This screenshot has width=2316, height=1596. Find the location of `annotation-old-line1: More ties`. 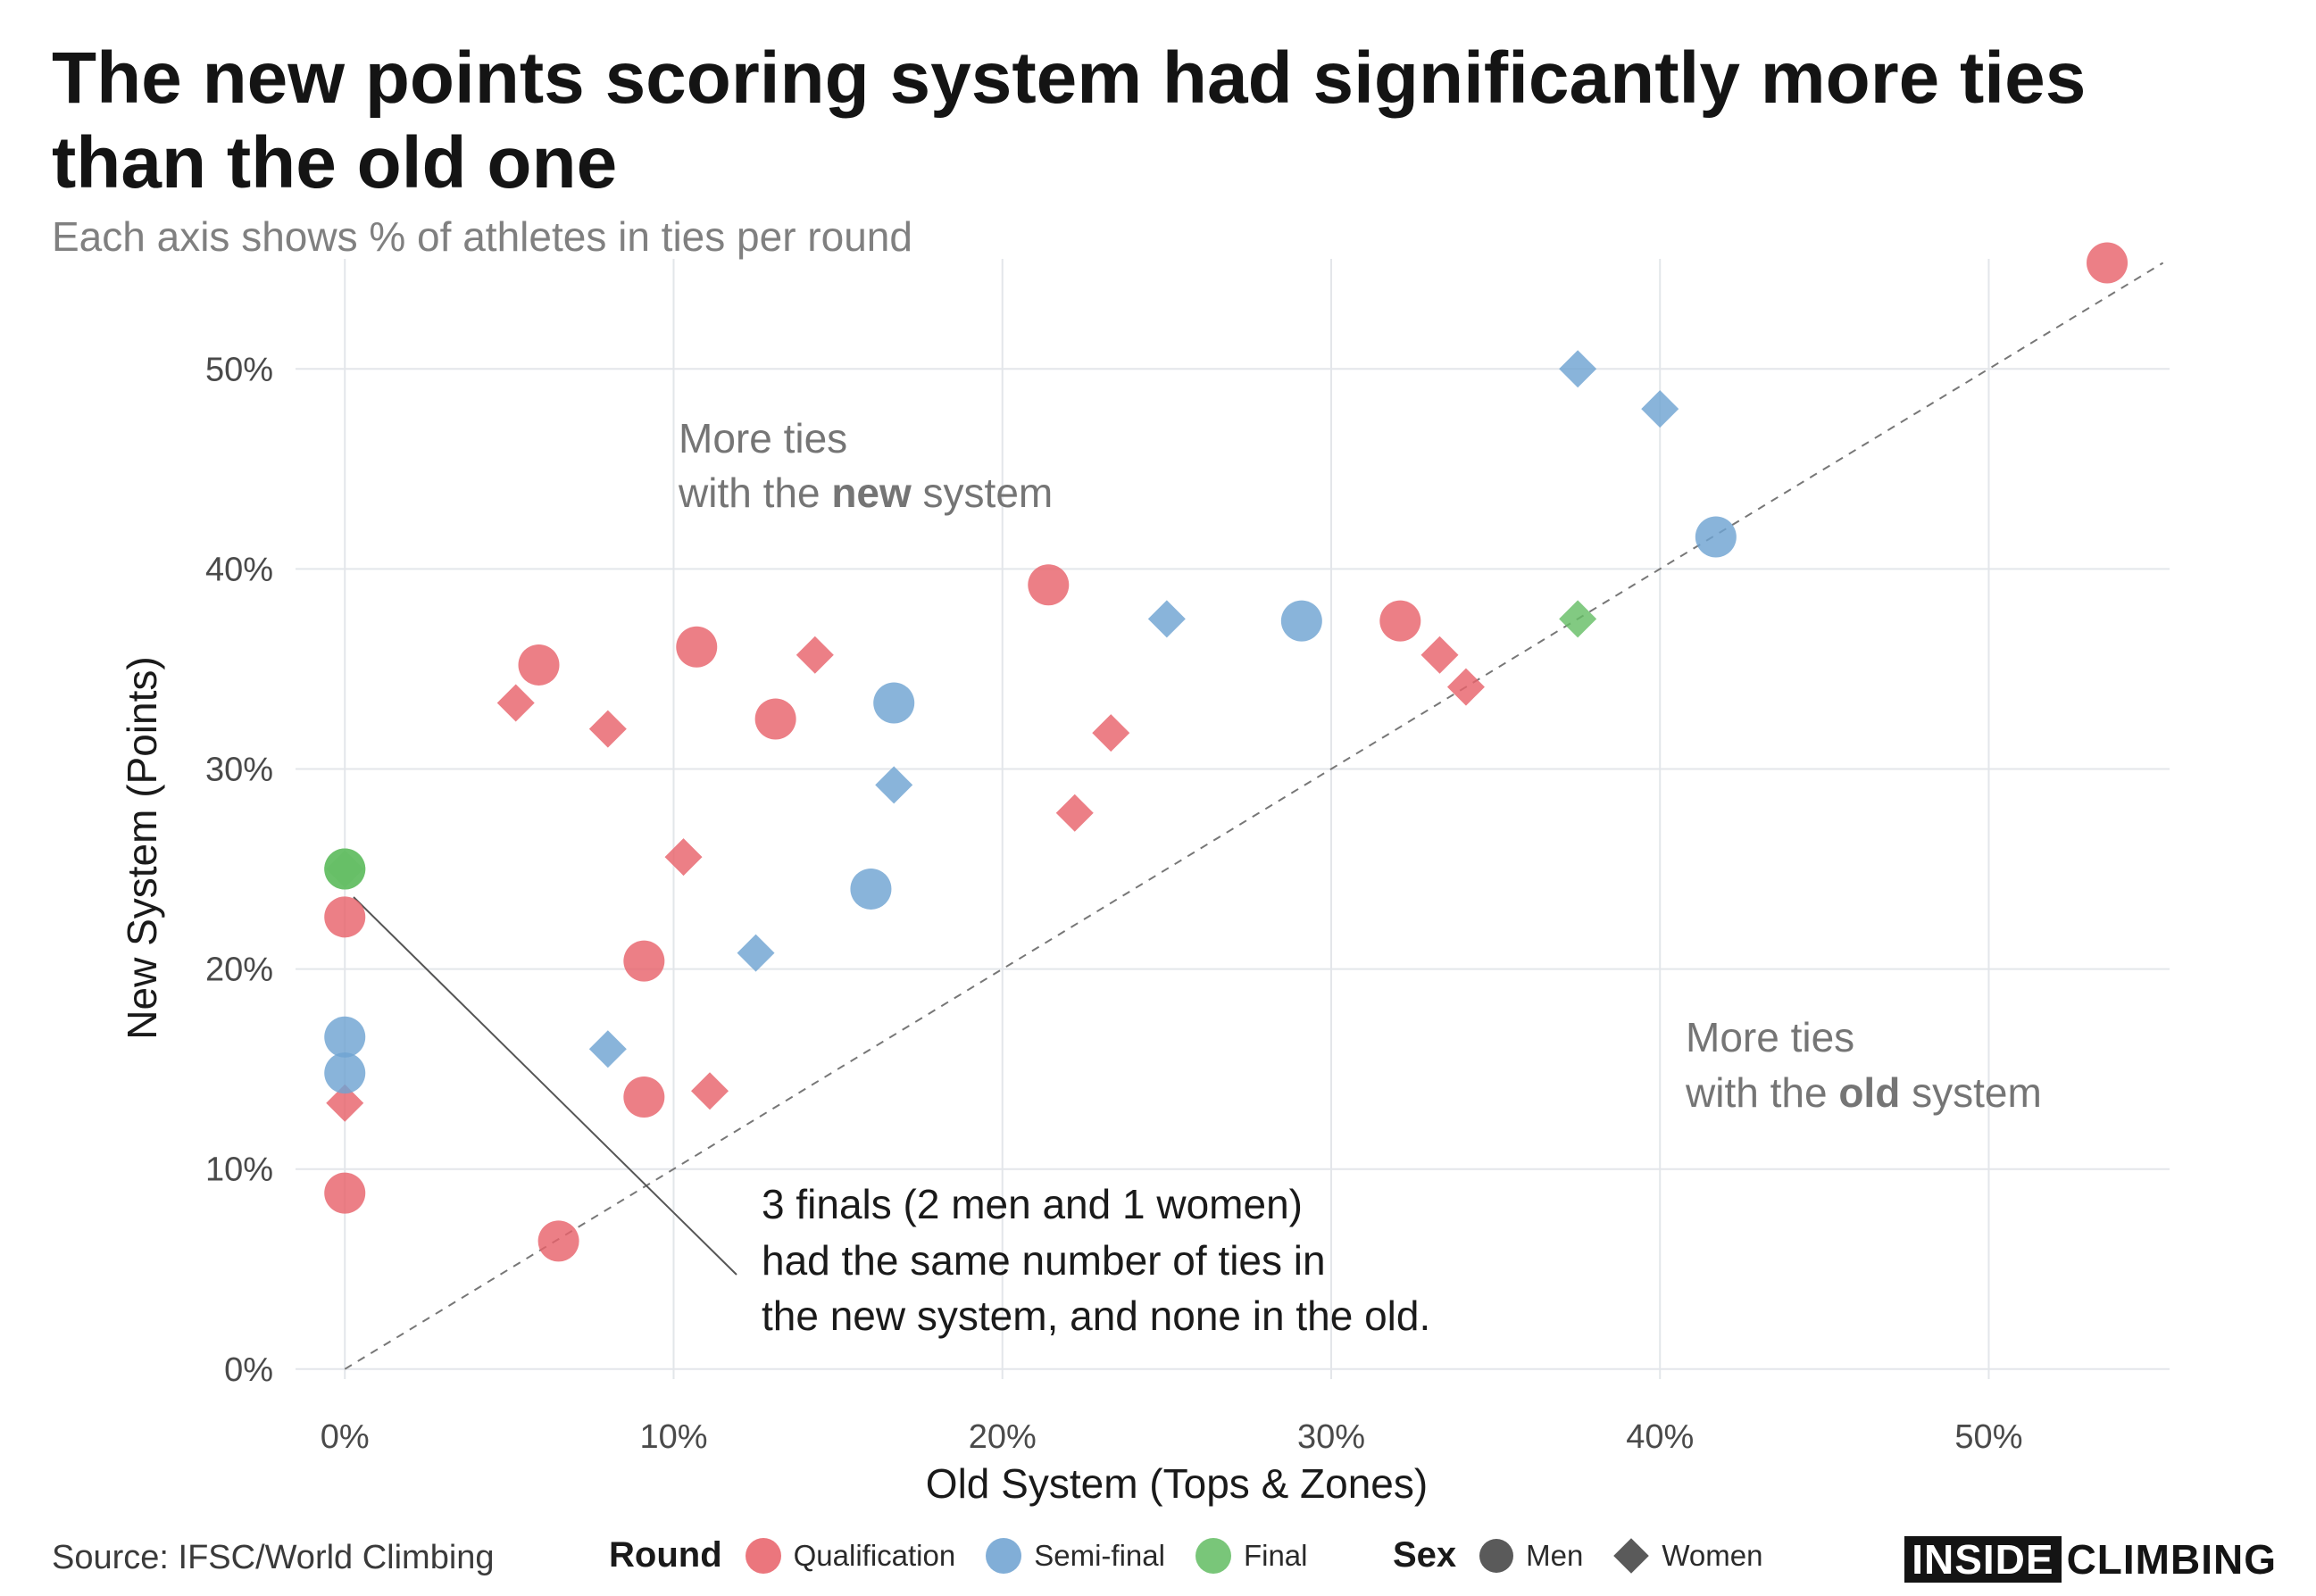

annotation-old-line1: More ties is located at coordinates (1770, 1037).